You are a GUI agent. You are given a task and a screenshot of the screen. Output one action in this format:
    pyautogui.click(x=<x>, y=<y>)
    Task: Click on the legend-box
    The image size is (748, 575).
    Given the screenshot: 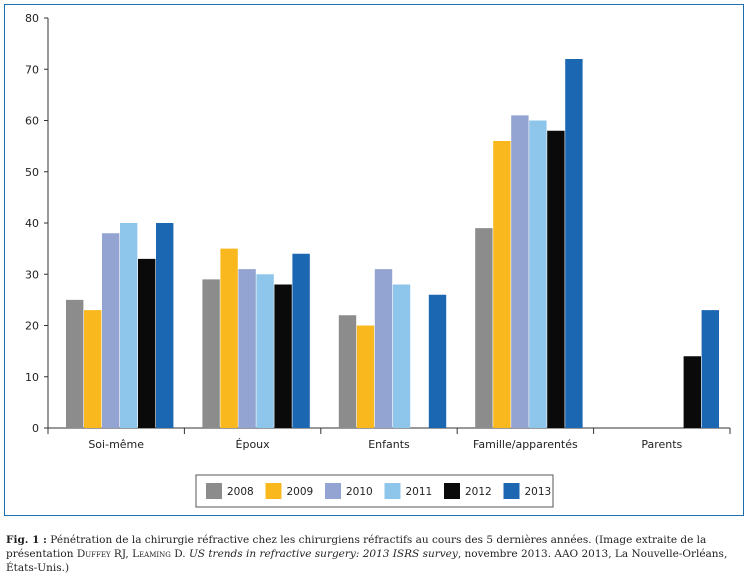 What is the action you would take?
    pyautogui.click(x=374, y=491)
    